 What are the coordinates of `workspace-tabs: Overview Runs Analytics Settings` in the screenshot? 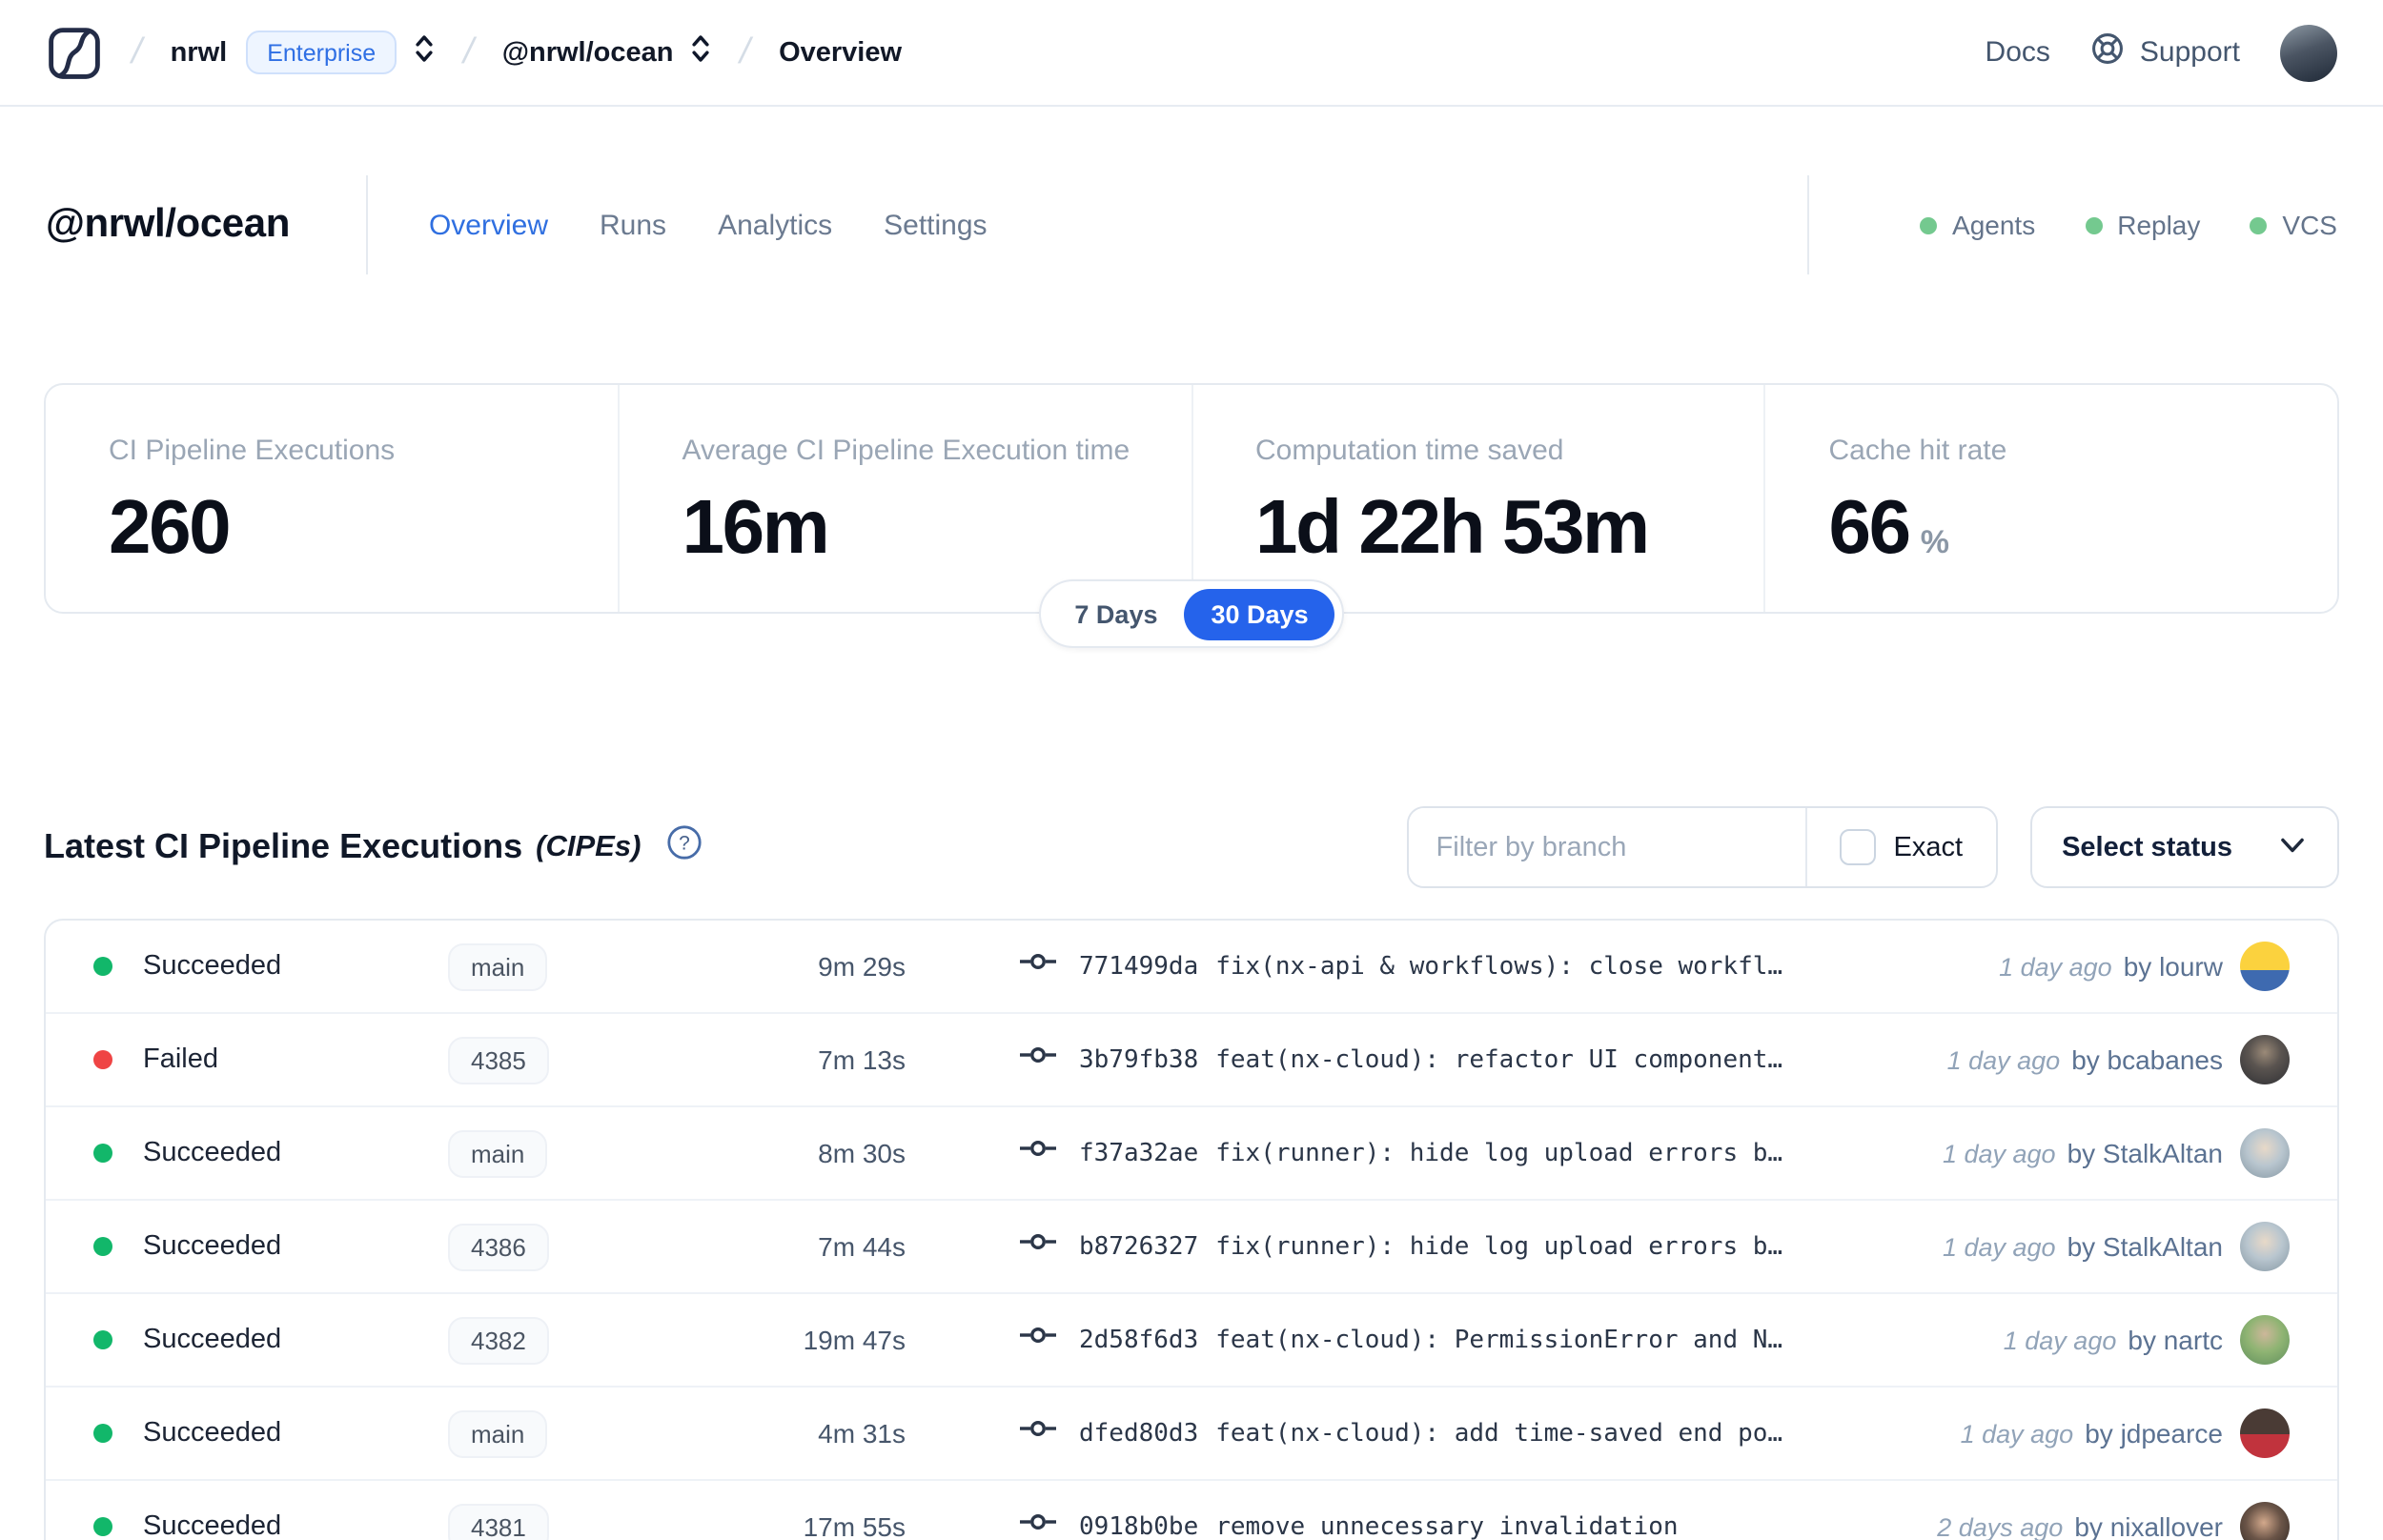 It's located at (709, 225).